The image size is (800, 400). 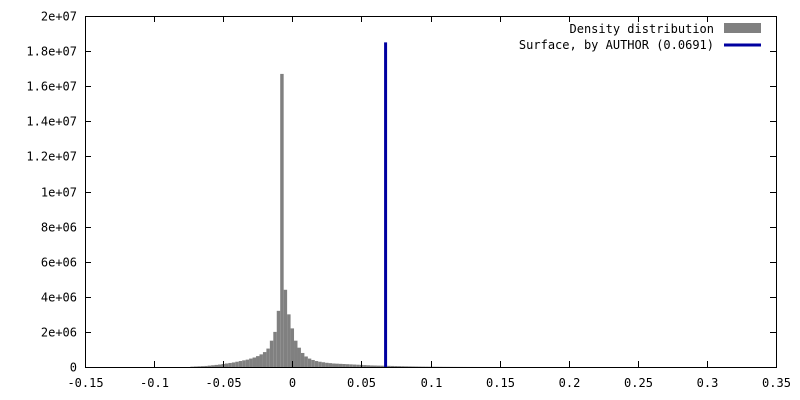 I want to click on x-tick-label: 0.35, so click(x=776, y=383).